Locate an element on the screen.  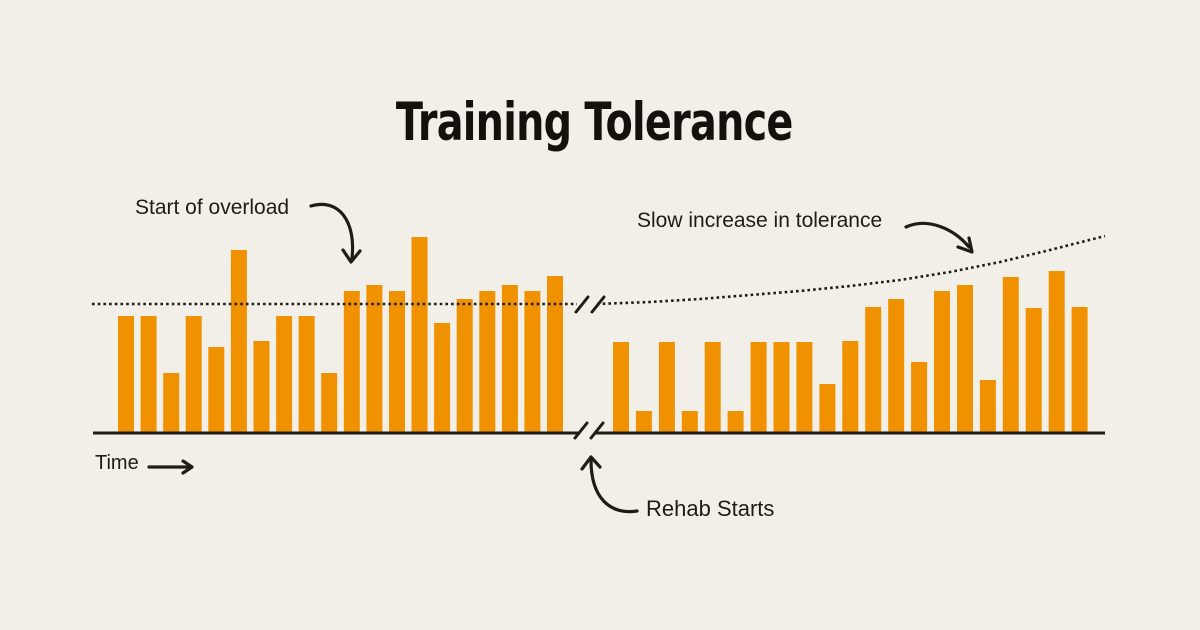
slow-increase-arrow is located at coordinates (937, 235).